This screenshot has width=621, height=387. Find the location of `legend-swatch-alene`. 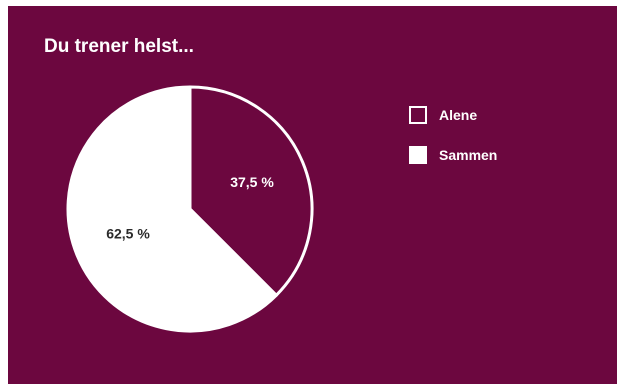

legend-swatch-alene is located at coordinates (418, 115).